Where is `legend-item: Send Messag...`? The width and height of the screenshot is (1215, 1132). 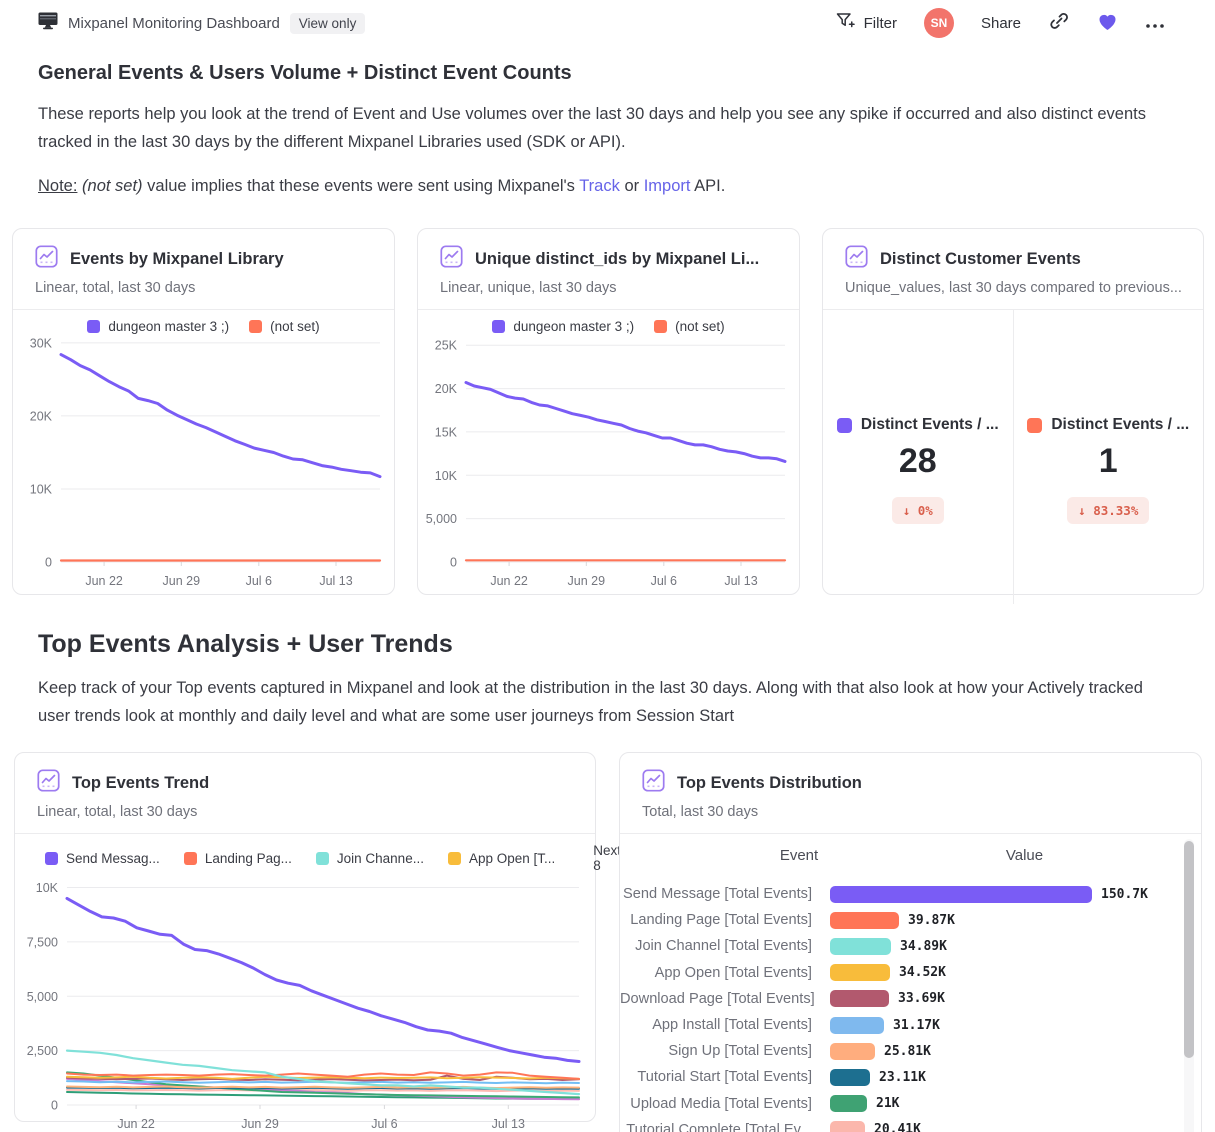 legend-item: Send Messag... is located at coordinates (102, 858).